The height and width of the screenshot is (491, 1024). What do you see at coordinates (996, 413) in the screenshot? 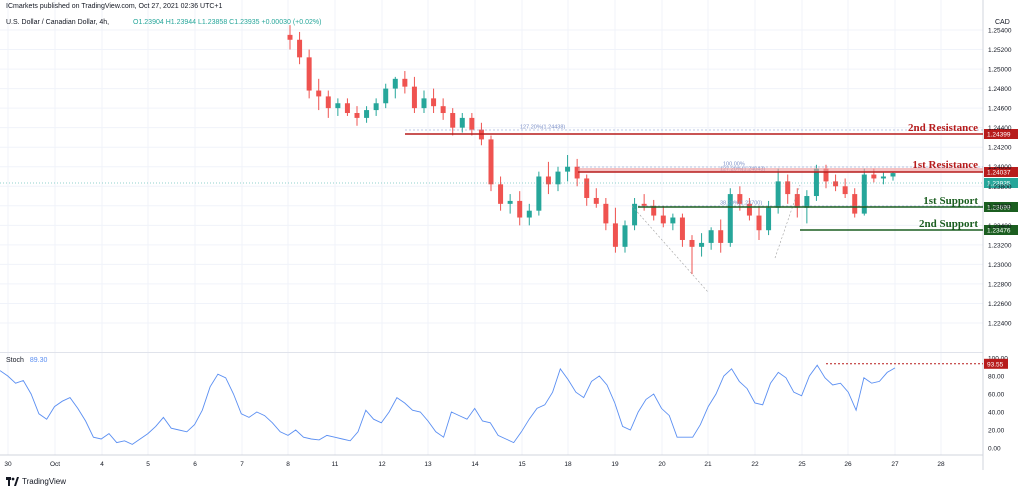
I see `stoch-tick-label: 40.00` at bounding box center [996, 413].